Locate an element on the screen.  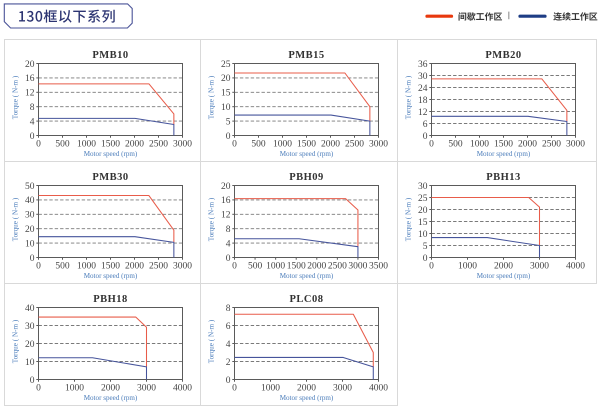
svg-text: PMB10 is located at coordinates (110, 55).